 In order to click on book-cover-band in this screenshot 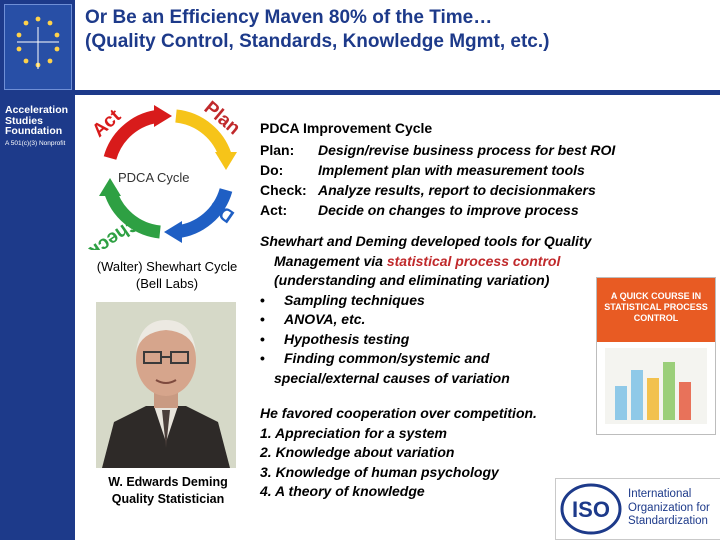, I will do `click(656, 310)`.